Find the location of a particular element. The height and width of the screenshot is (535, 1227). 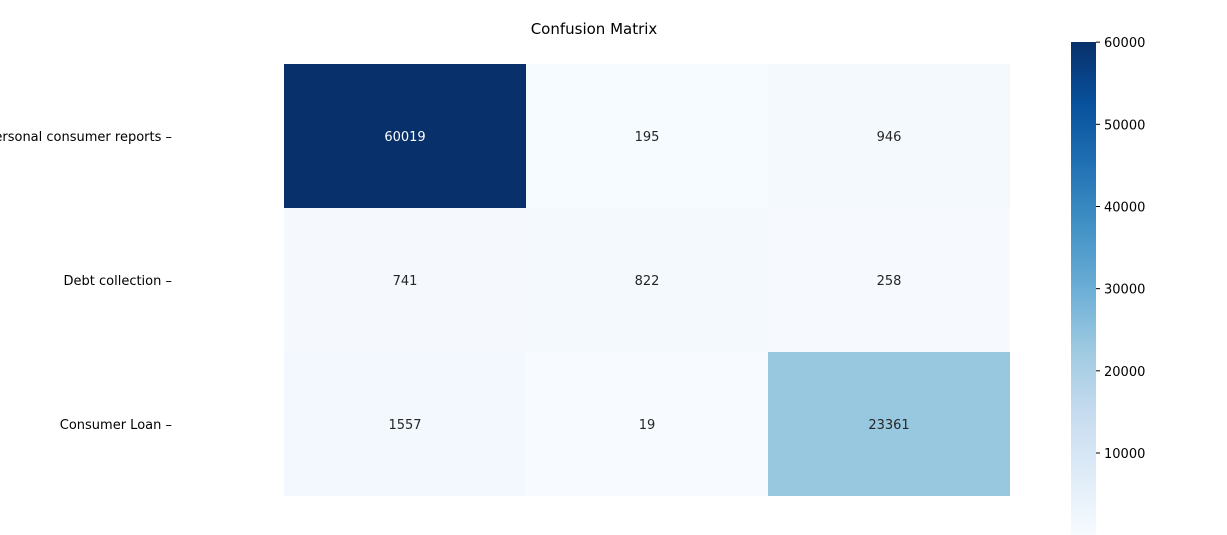

colorbar-tick-label-5: 60000 is located at coordinates (1124, 43).